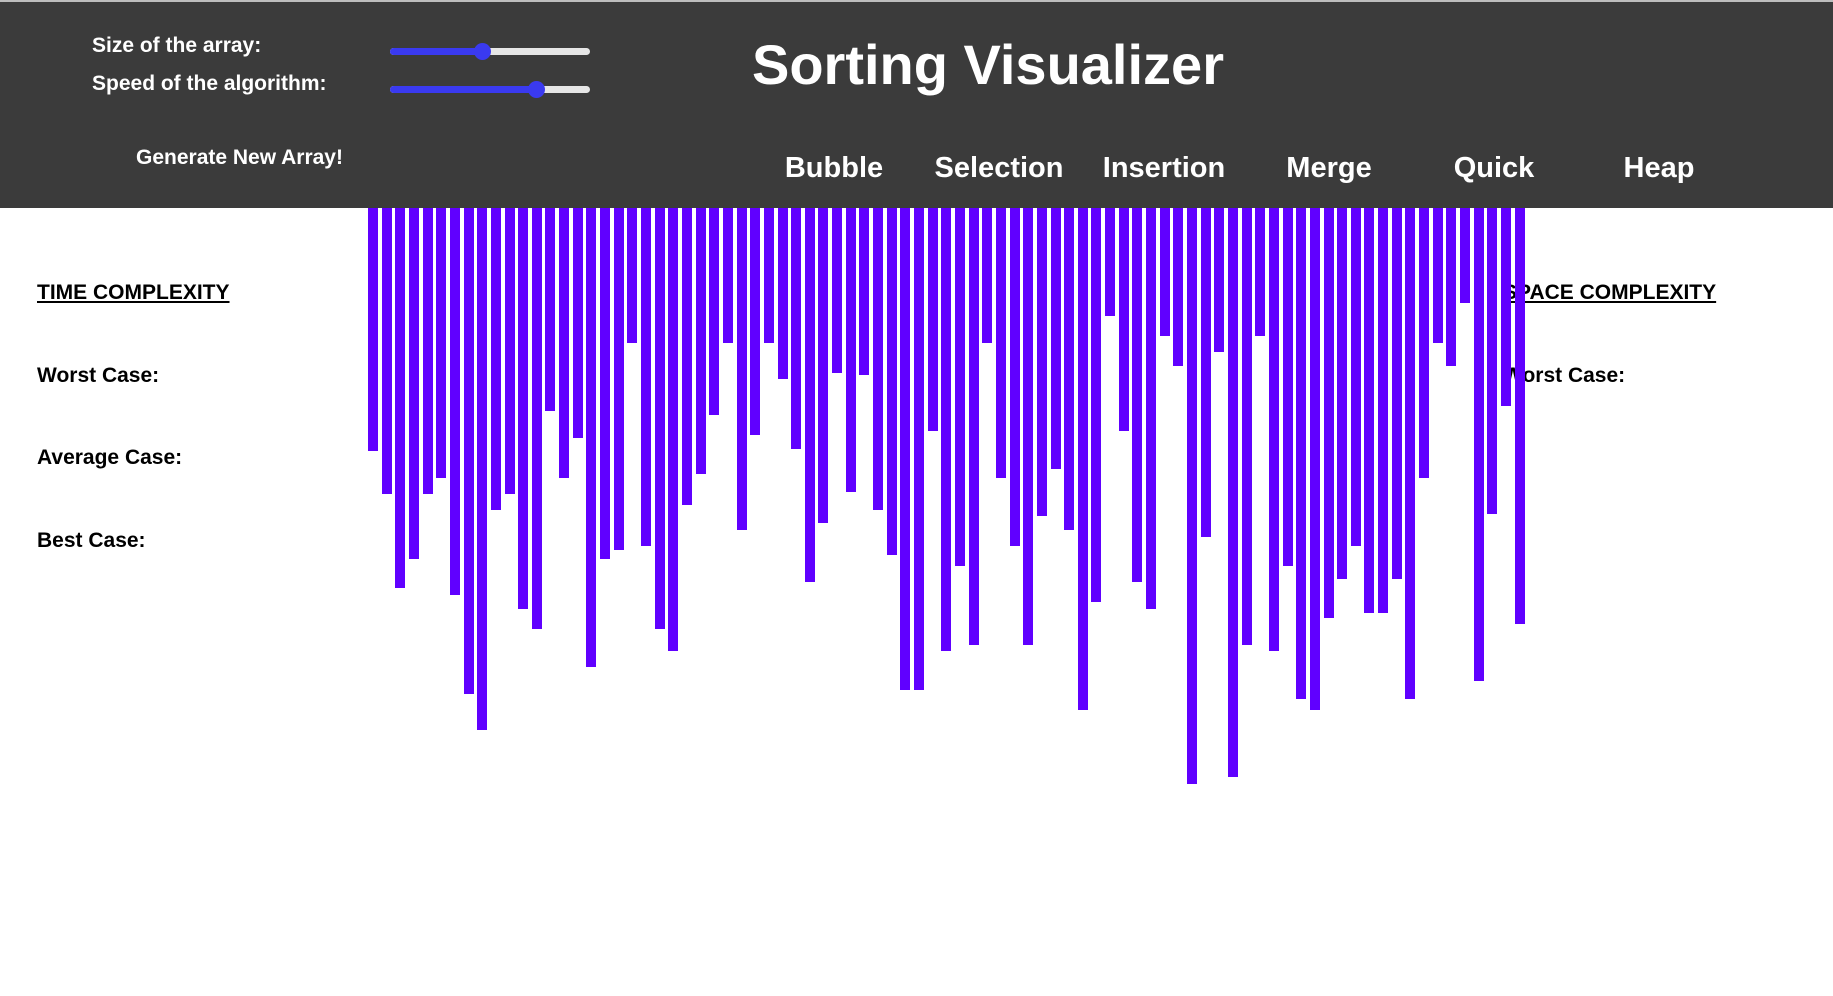 The image size is (1833, 996). I want to click on window-top-border, so click(916, 1).